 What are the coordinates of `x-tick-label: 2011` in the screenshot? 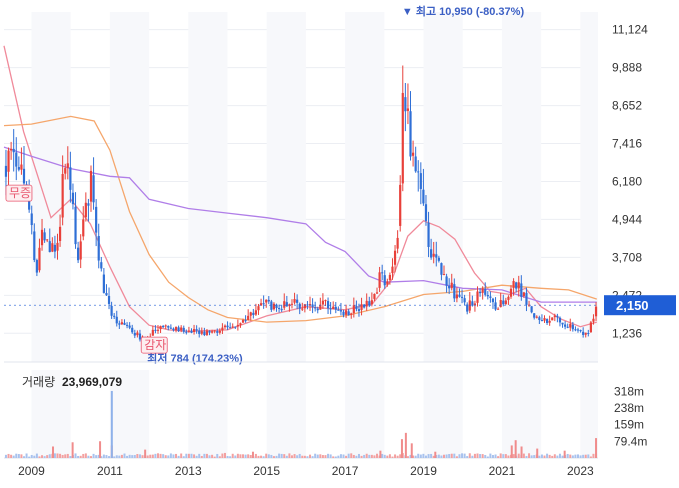 It's located at (110, 471).